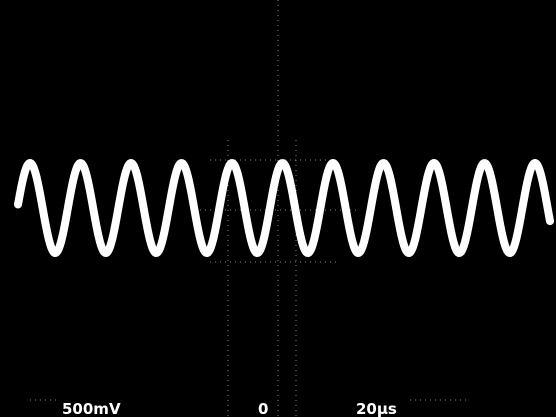  What do you see at coordinates (91, 408) in the screenshot?
I see `volts-per-div: 500mV` at bounding box center [91, 408].